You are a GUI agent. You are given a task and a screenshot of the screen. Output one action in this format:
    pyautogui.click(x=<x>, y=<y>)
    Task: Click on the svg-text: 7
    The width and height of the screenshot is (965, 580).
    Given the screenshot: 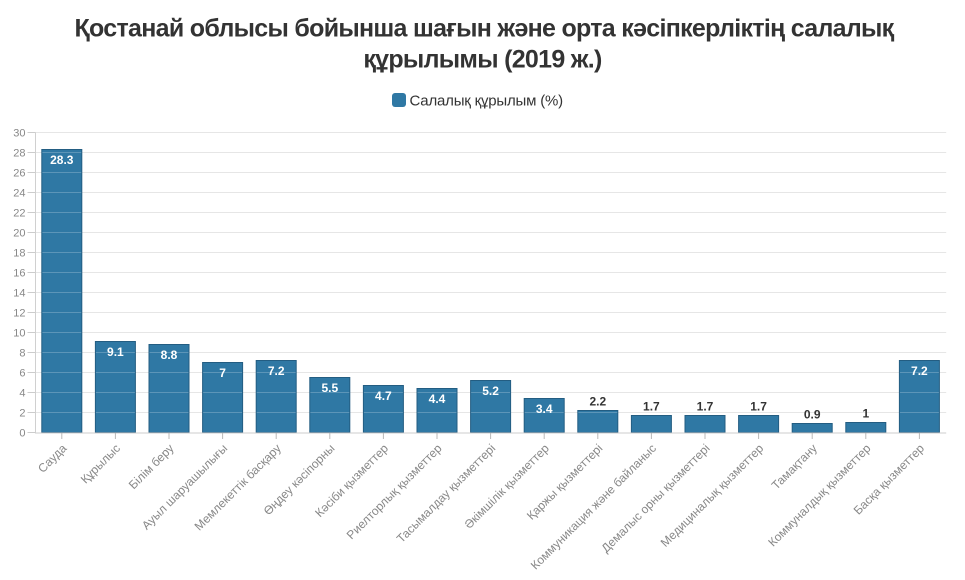 What is the action you would take?
    pyautogui.click(x=222, y=373)
    